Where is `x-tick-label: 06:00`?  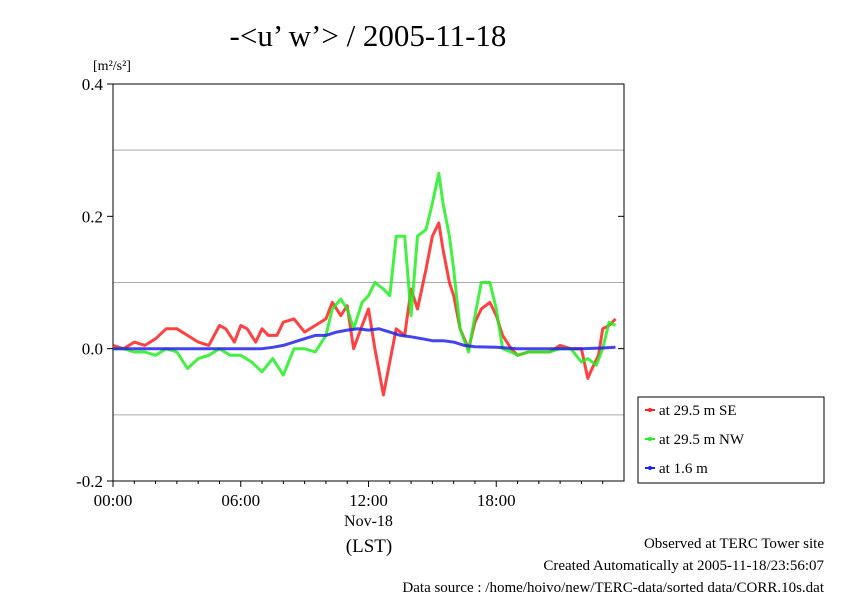
x-tick-label: 06:00 is located at coordinates (240, 500).